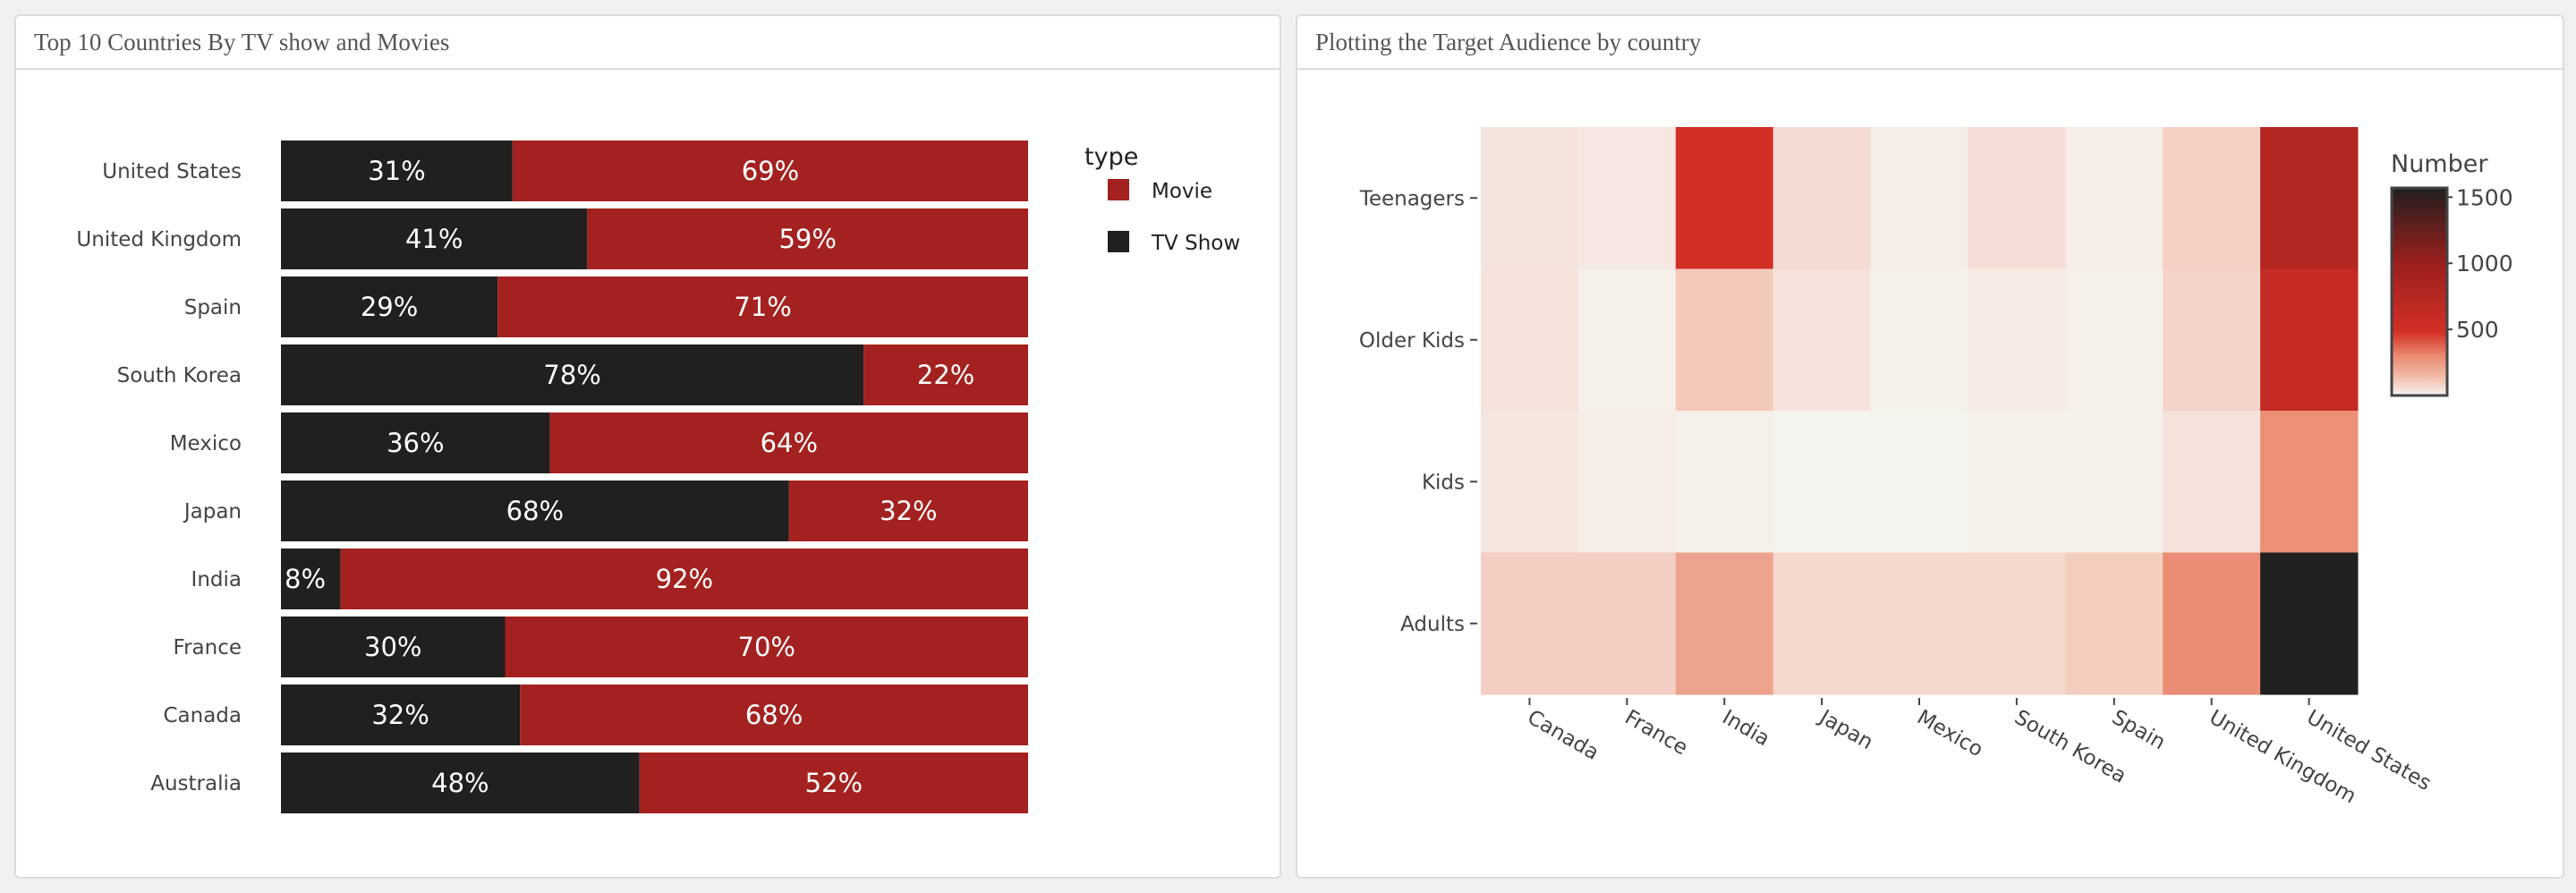 The image size is (2576, 893). What do you see at coordinates (206, 443) in the screenshot?
I see `y-tick-label: Mexico` at bounding box center [206, 443].